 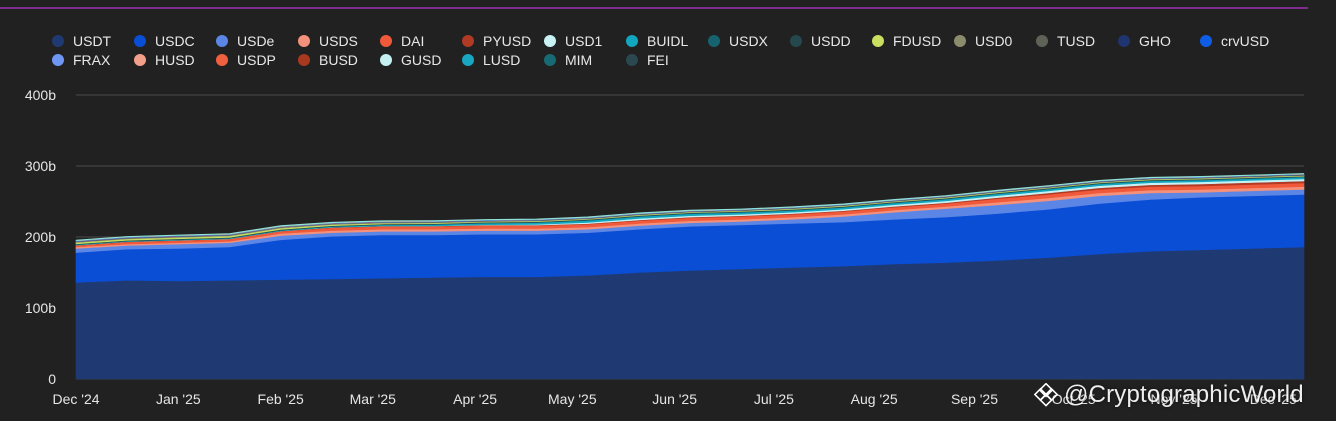 I want to click on legend-item-dai: DAI, so click(x=421, y=40).